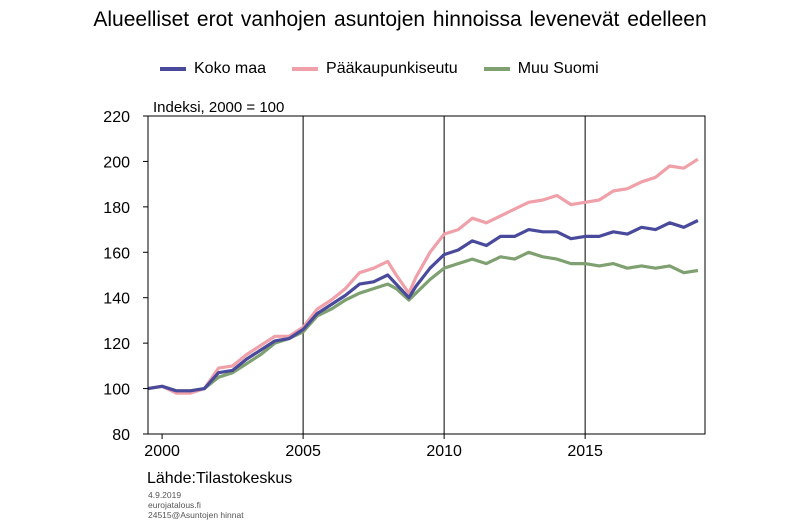 The width and height of the screenshot is (800, 522). I want to click on legend-item-koko-maa: Koko maa, so click(213, 69).